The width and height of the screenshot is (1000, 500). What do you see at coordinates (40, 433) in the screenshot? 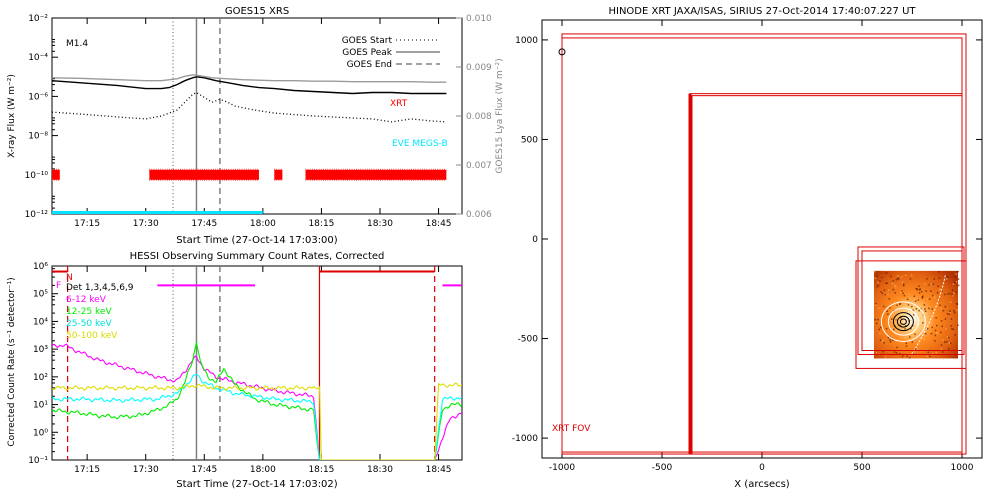
I see `y-tick-label: 10⁰` at bounding box center [40, 433].